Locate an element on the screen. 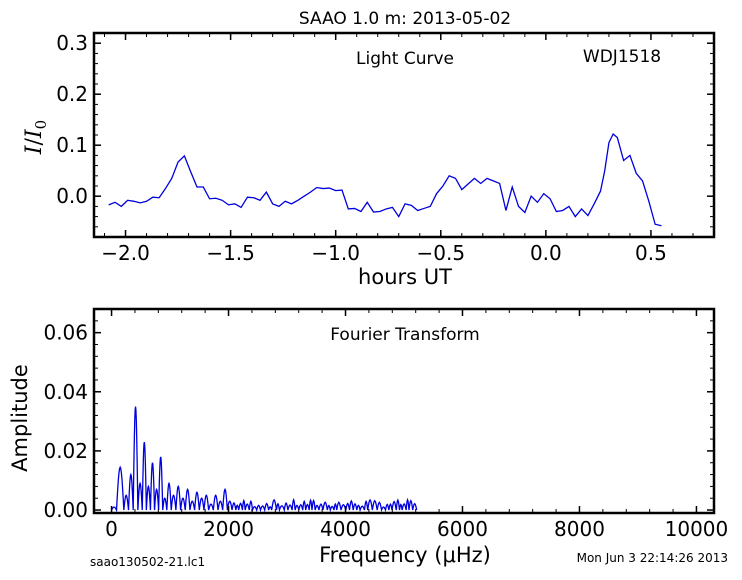  y-tick-label: 0.3 is located at coordinates (72, 43).